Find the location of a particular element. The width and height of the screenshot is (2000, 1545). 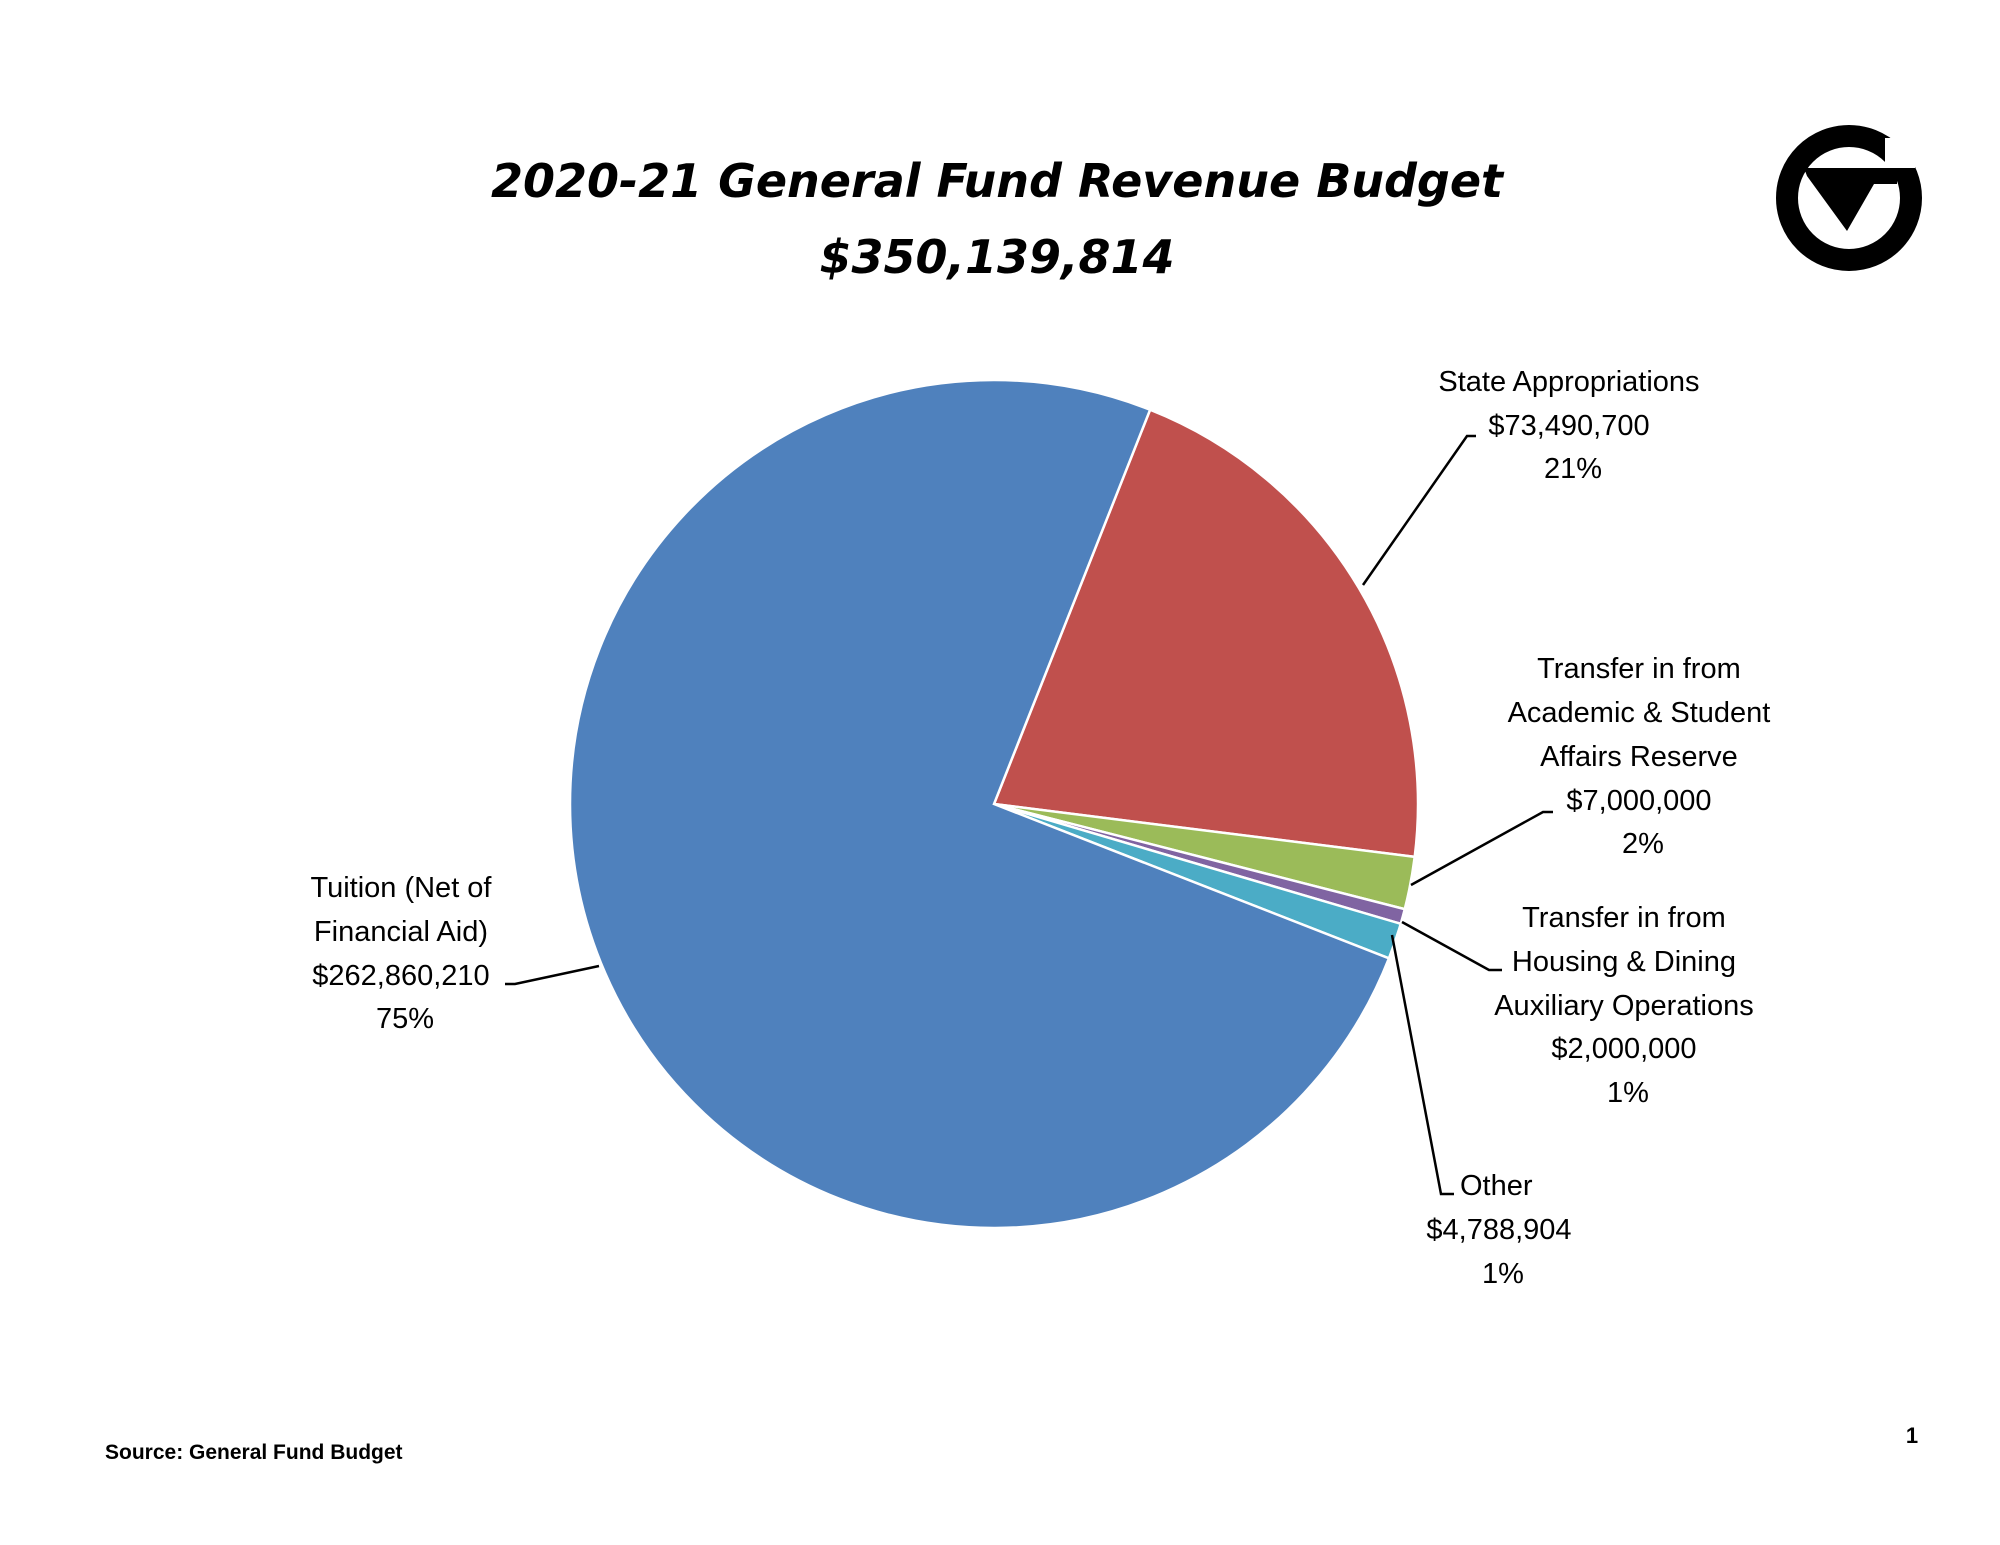

label-name: State Appropriations is located at coordinates (1568, 382).